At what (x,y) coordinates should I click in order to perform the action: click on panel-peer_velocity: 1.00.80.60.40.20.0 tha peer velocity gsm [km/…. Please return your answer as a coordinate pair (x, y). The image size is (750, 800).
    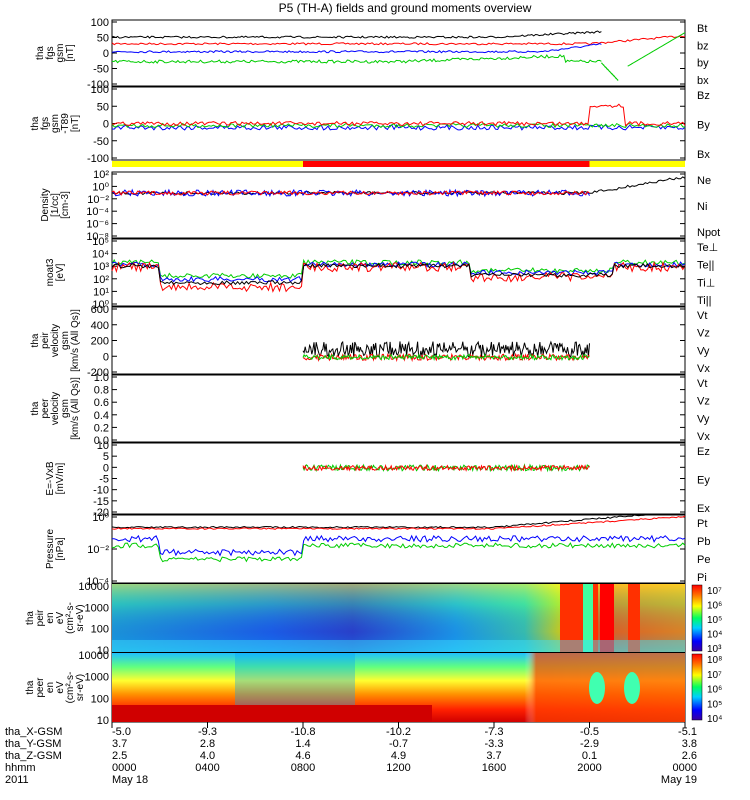
    Looking at the image, I should click on (370, 409).